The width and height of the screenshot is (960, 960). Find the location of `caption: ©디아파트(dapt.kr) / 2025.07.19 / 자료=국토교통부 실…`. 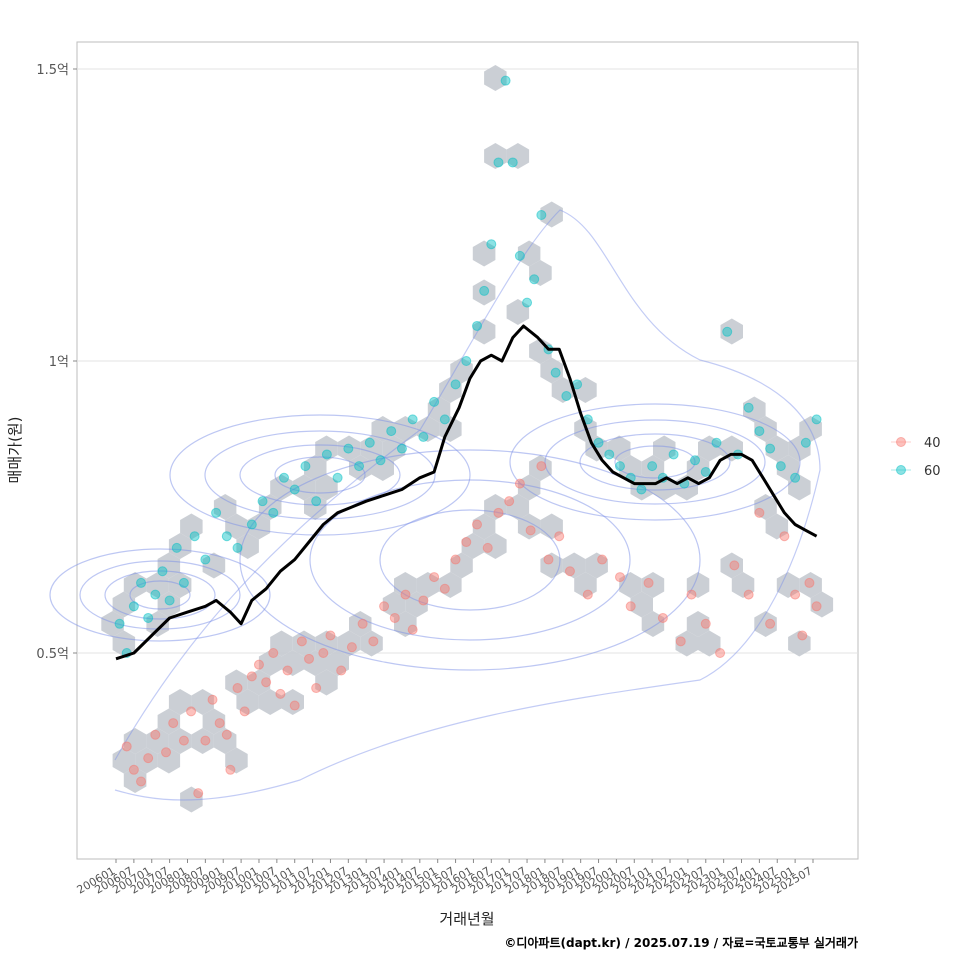

caption: ©디아파트(dapt.kr) / 2025.07.19 / 자료=국토교통부 실… is located at coordinates (681, 942).